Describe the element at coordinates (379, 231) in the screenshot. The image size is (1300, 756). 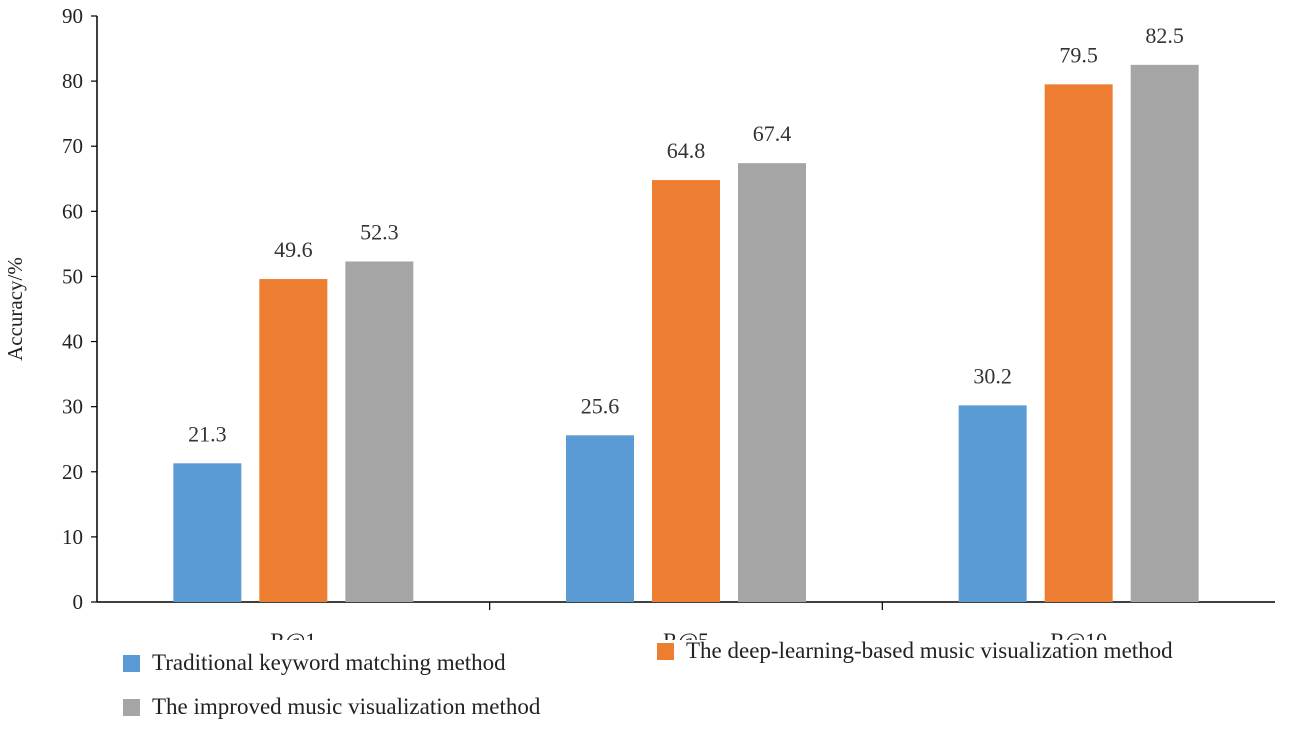
I see `data-label: 52.3` at that location.